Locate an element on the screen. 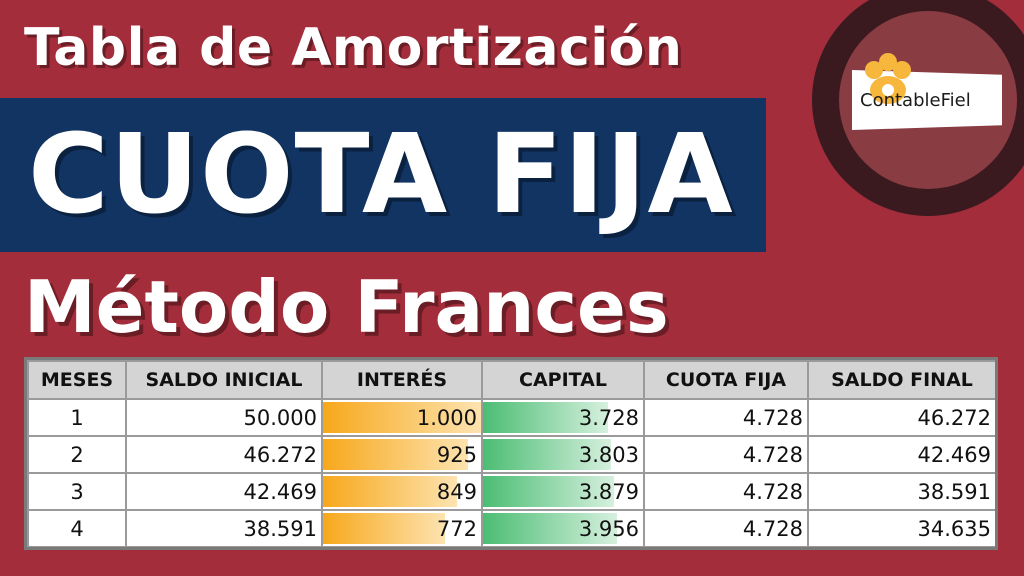  table-row: 3 42.469 849 3.879 4.728 38.591 is located at coordinates (511, 491).